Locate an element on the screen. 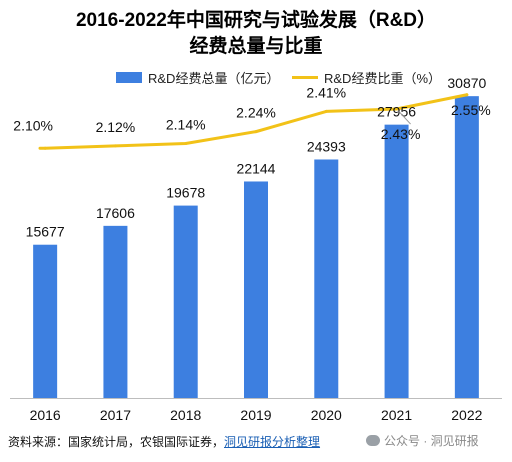  chart-subtitle: 经费总量与比重 is located at coordinates (256, 46).